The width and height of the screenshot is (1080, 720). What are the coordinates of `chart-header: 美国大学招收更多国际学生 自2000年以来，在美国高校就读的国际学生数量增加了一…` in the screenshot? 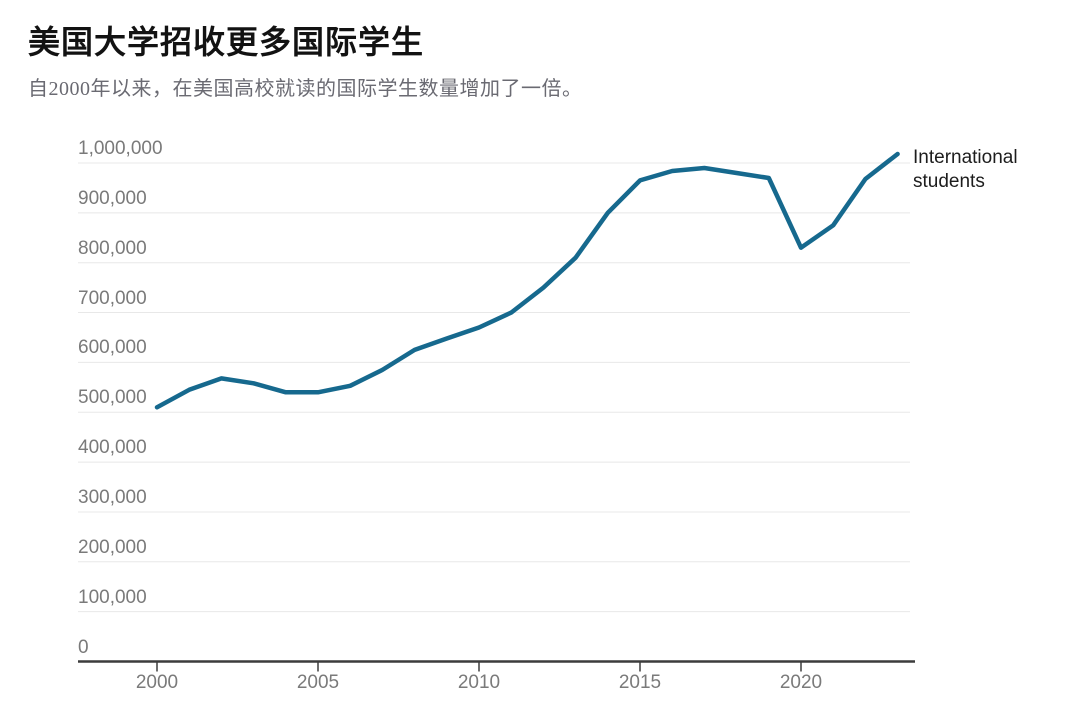 It's located at (538, 61).